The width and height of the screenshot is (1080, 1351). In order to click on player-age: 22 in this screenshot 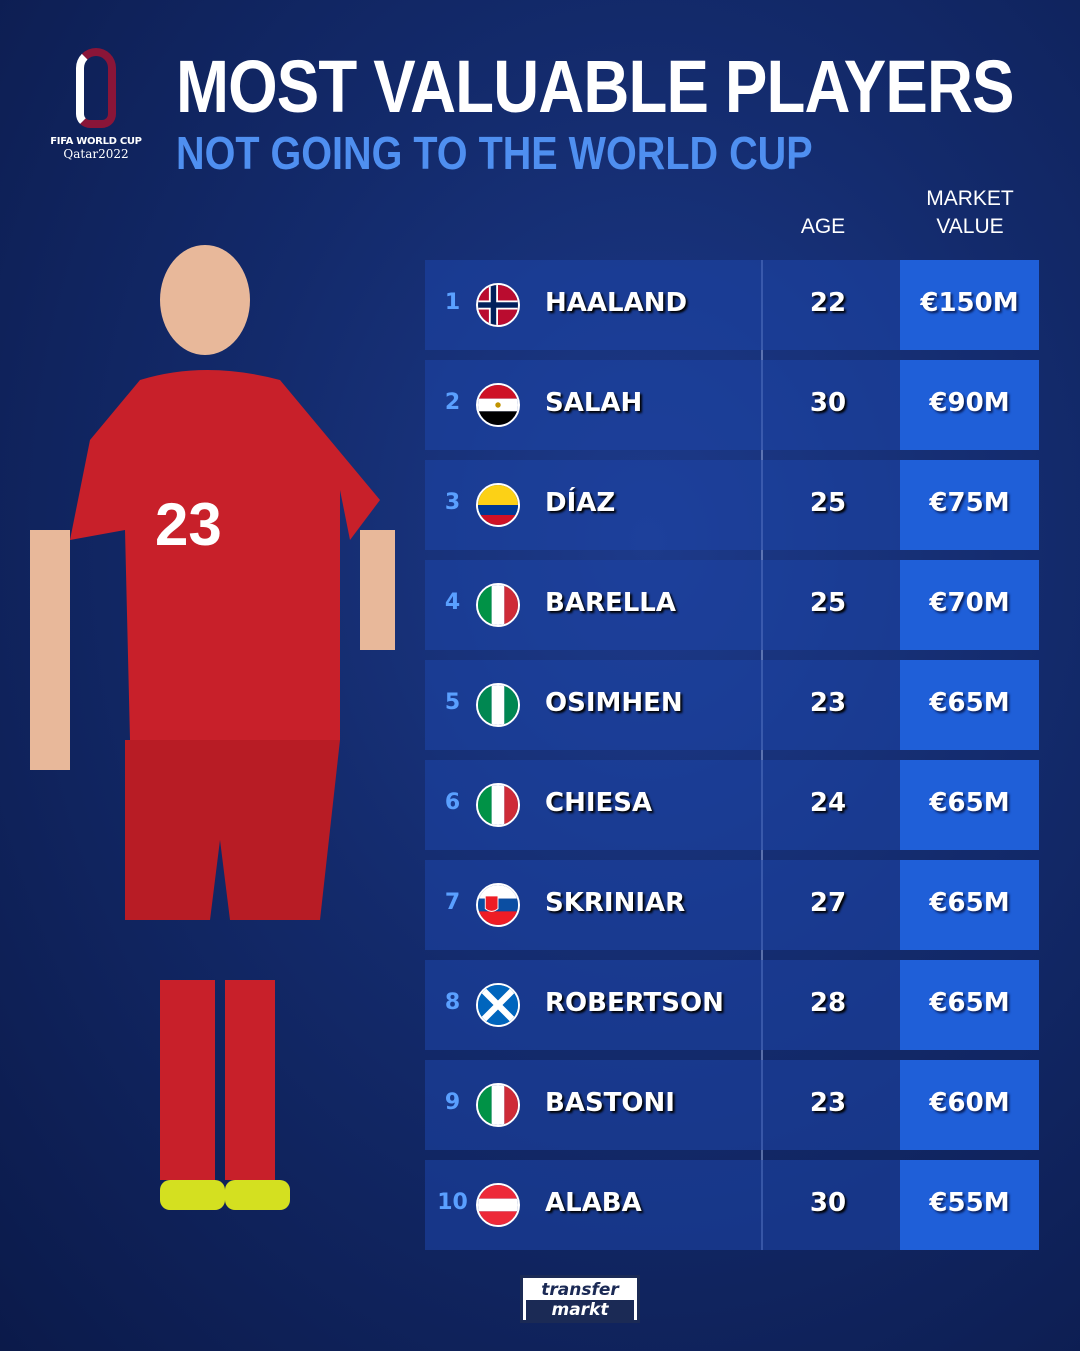, I will do `click(828, 303)`.